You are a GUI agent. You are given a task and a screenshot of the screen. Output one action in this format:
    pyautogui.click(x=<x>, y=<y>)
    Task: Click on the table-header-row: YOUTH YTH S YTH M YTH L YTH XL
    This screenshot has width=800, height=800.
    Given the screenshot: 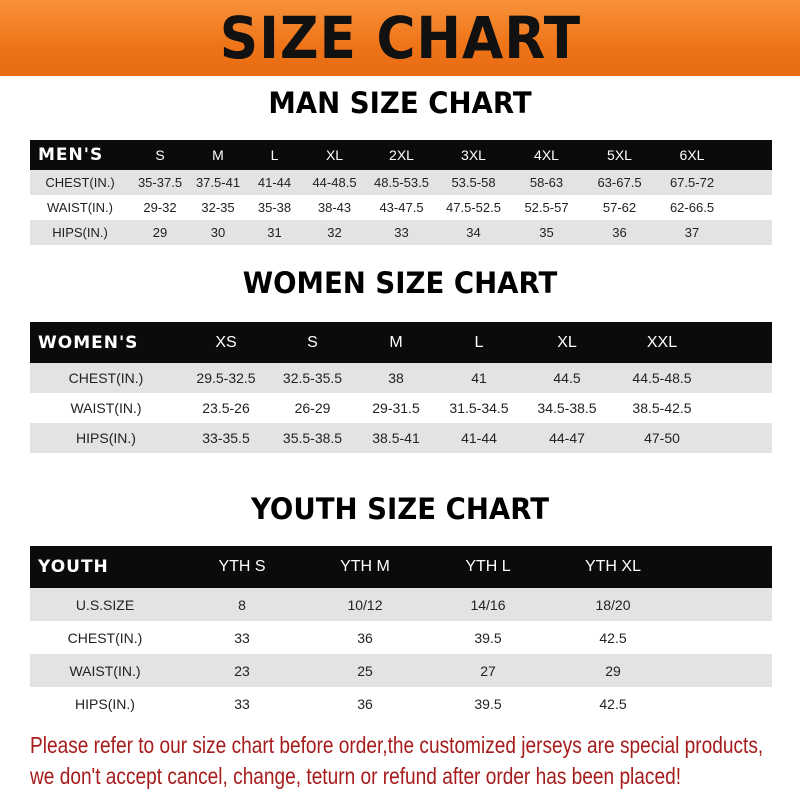 What is the action you would take?
    pyautogui.click(x=401, y=567)
    